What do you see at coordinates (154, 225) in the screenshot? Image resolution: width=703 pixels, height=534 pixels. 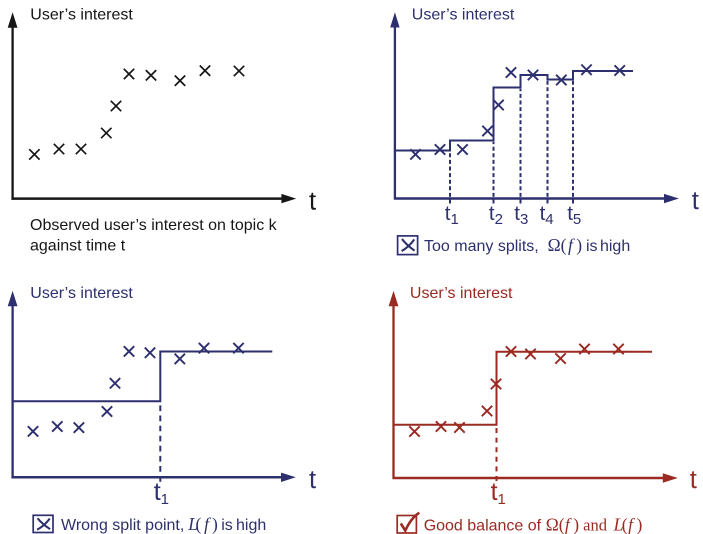 I see `svg-text:Observed user’s interest on to: Observed user’s interest on topic k` at bounding box center [154, 225].